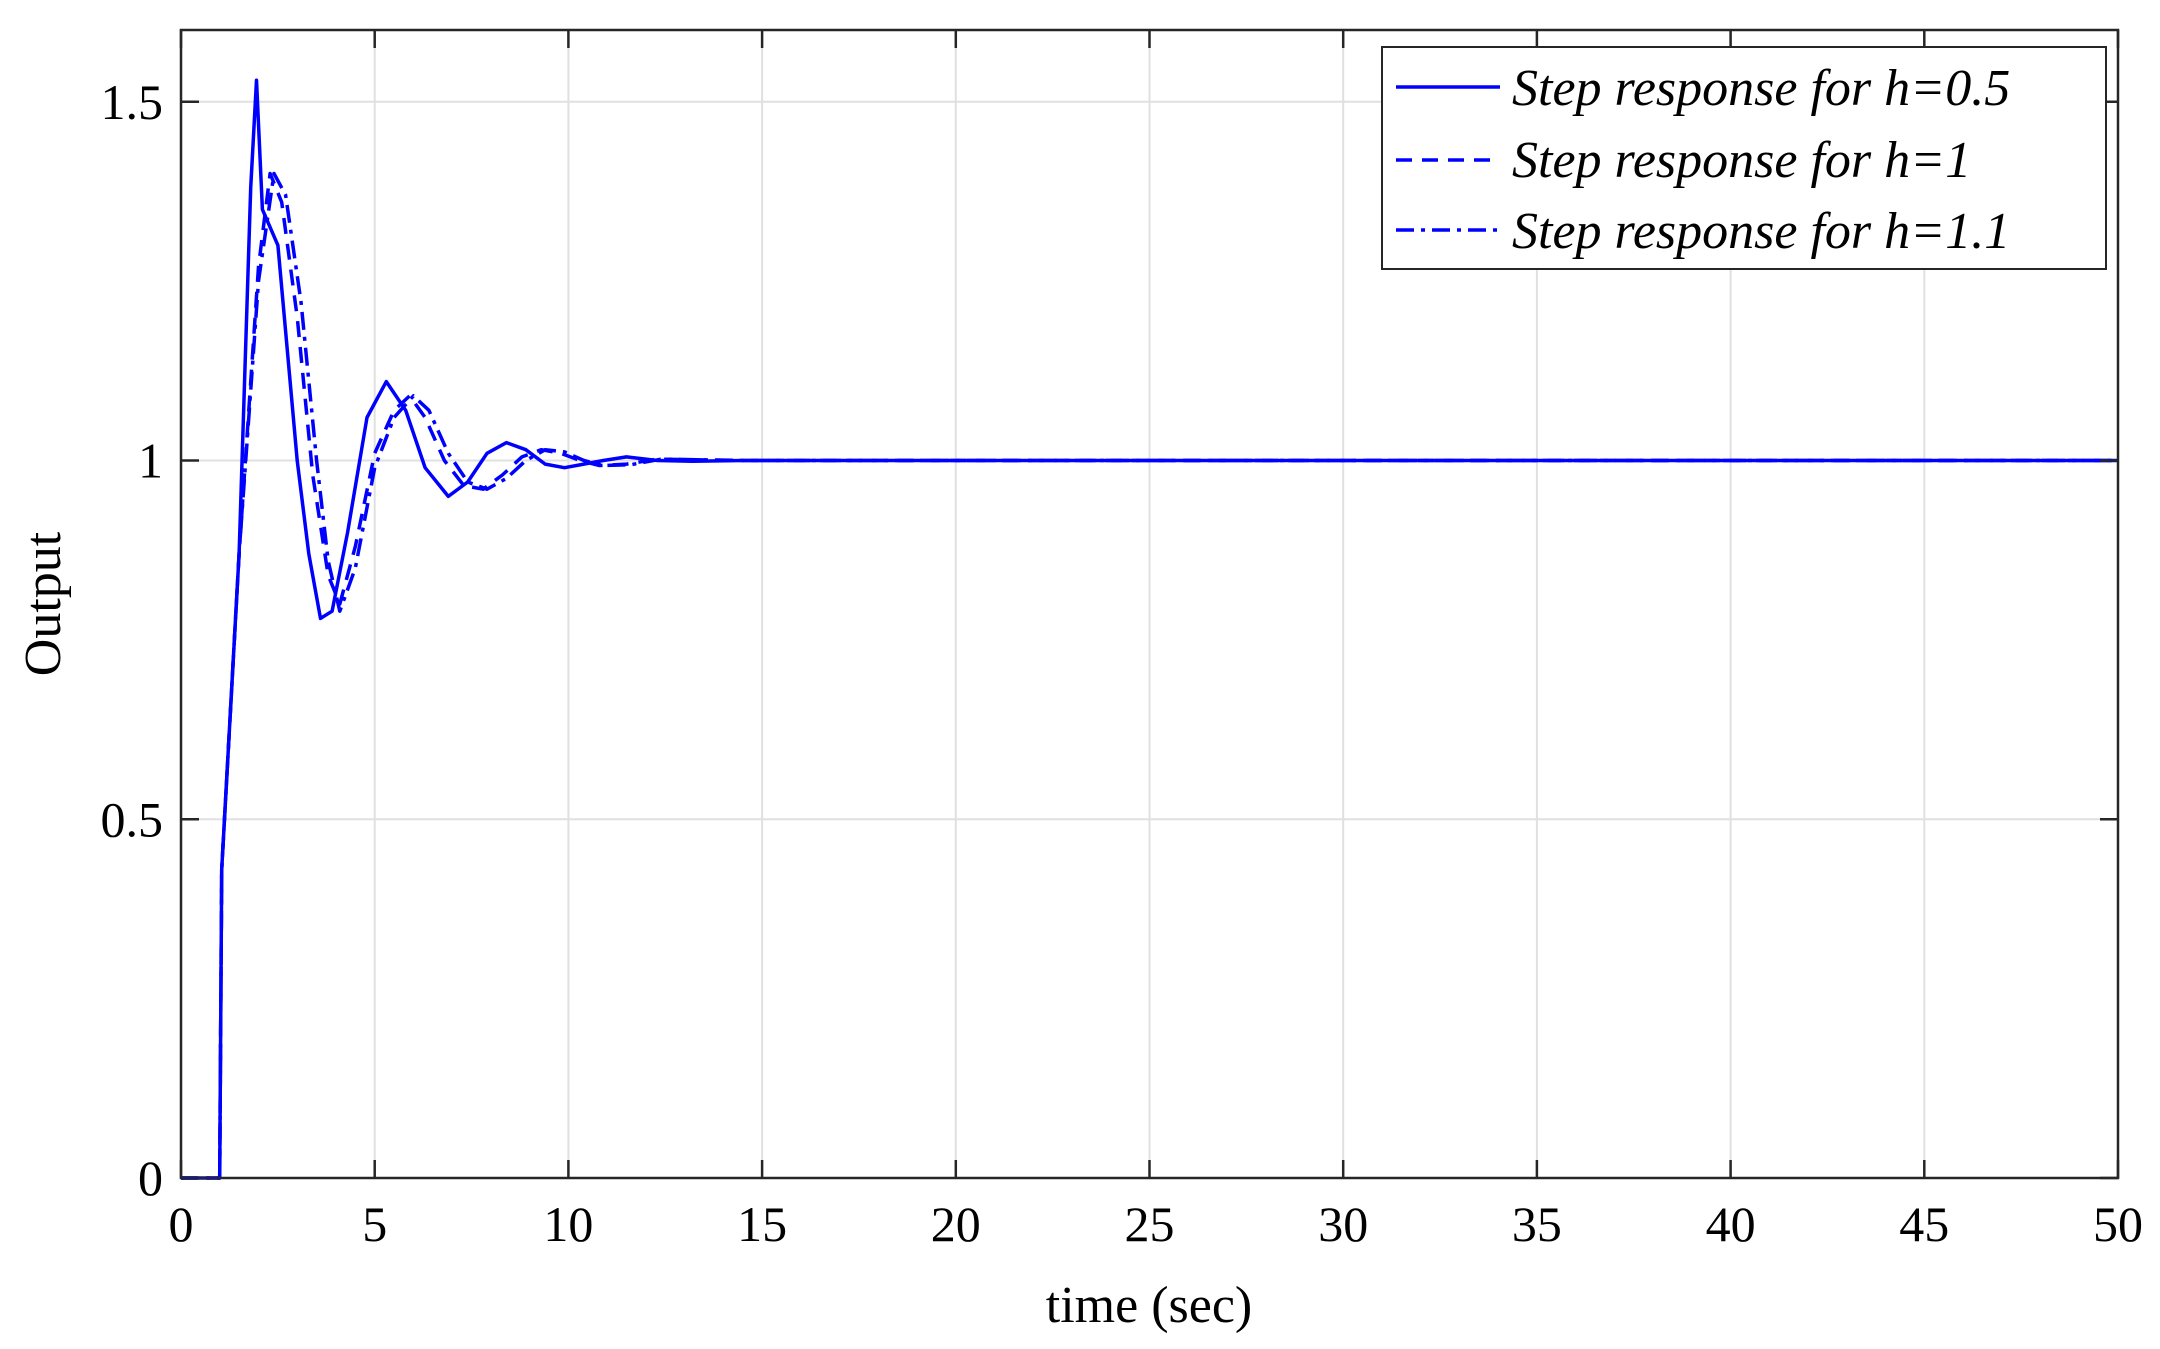 The height and width of the screenshot is (1349, 2160). What do you see at coordinates (150, 1178) in the screenshot?
I see `y-tick-label: 0` at bounding box center [150, 1178].